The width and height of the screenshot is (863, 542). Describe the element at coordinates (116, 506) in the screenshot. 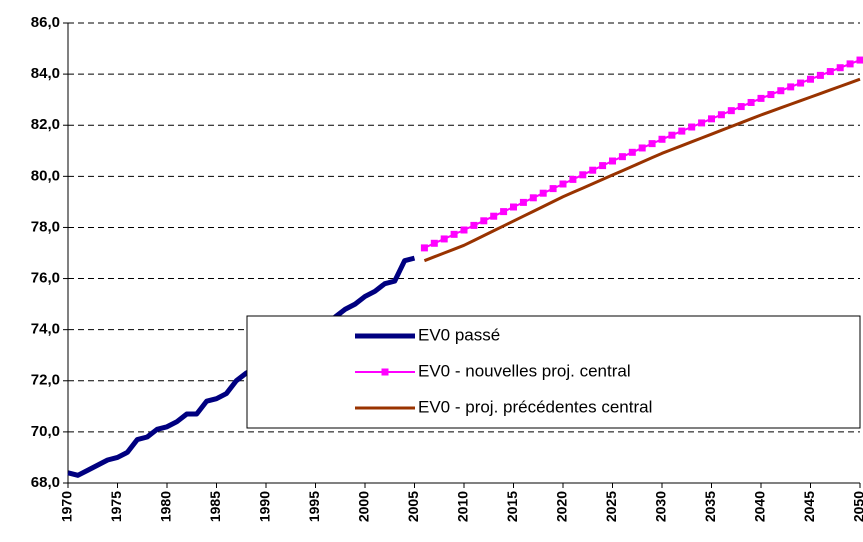

I see `x-tick-label: 1975` at that location.